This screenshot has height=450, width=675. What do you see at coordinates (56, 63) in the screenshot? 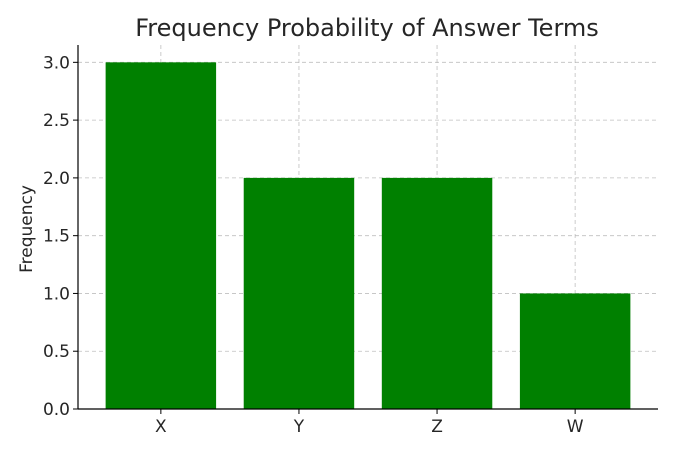
I see `y-tick-label: 3.0` at bounding box center [56, 63].